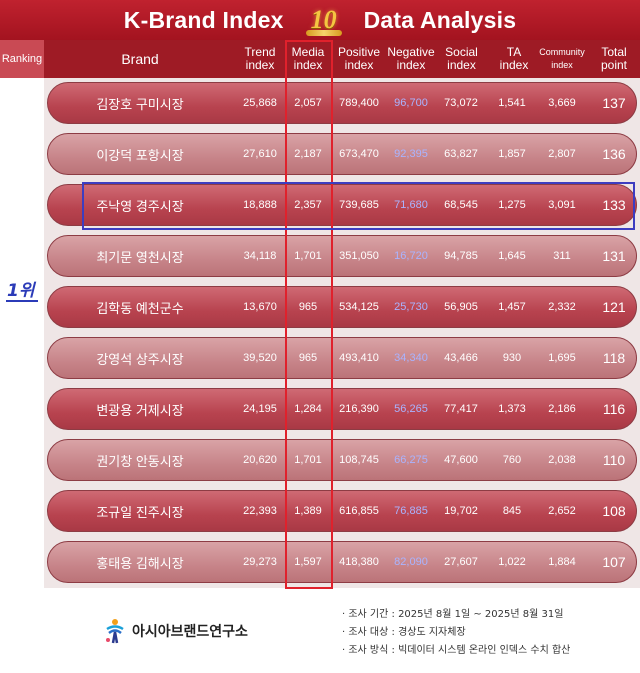 The image size is (640, 673). I want to click on header-social-line1: Social, so click(461, 52).